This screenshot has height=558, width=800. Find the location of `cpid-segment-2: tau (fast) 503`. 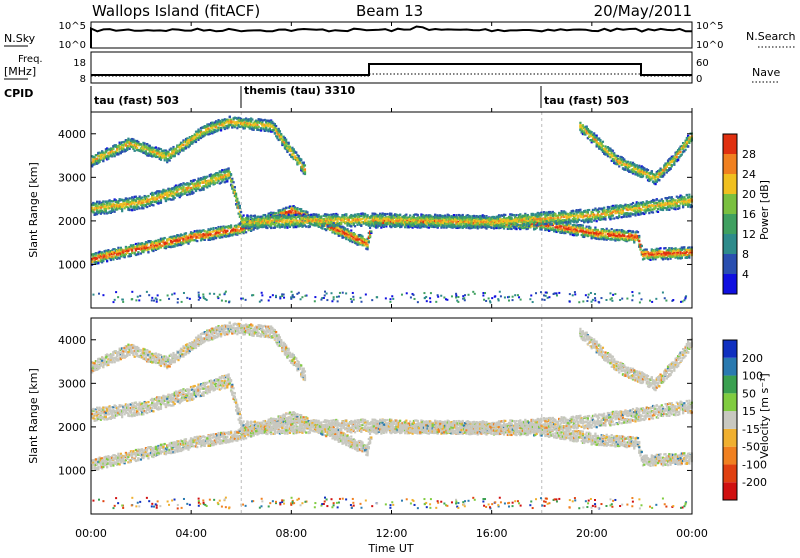

cpid-segment-2: tau (fast) 503 is located at coordinates (586, 100).